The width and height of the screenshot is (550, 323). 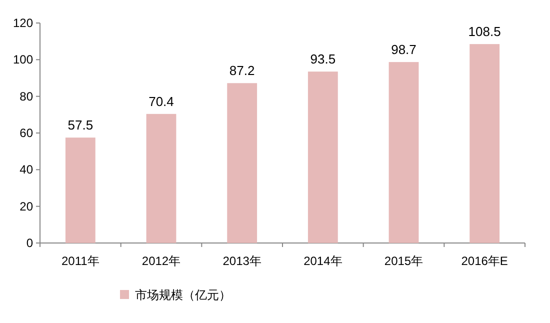 I want to click on x-tick-label: 2013年, so click(x=242, y=261).